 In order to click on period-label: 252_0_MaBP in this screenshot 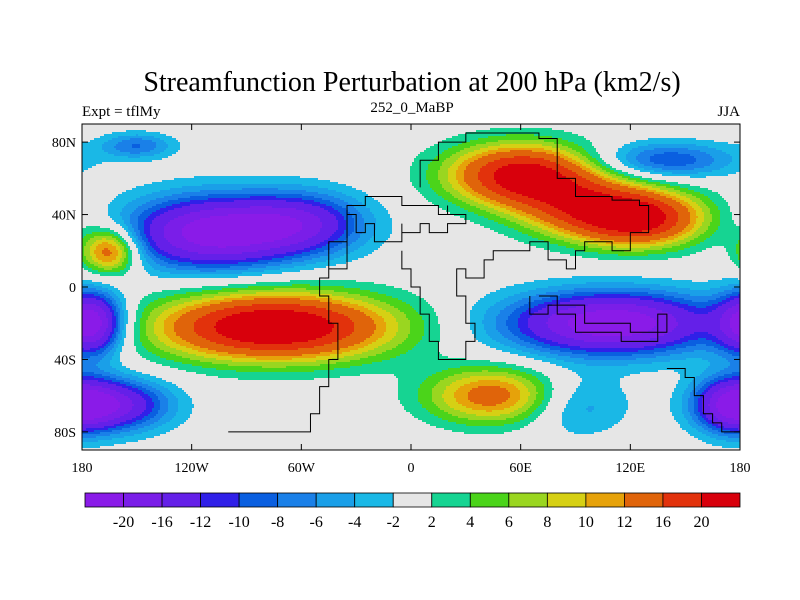, I will do `click(411, 108)`.